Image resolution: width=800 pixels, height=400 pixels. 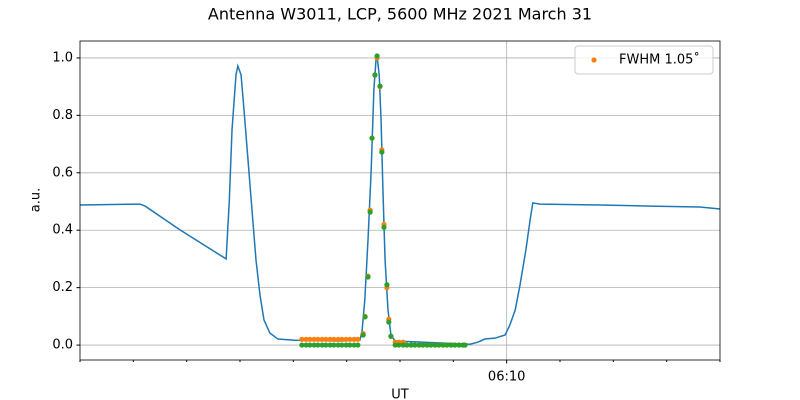 What do you see at coordinates (62, 115) in the screenshot?
I see `y-tick-label: 0.8` at bounding box center [62, 115].